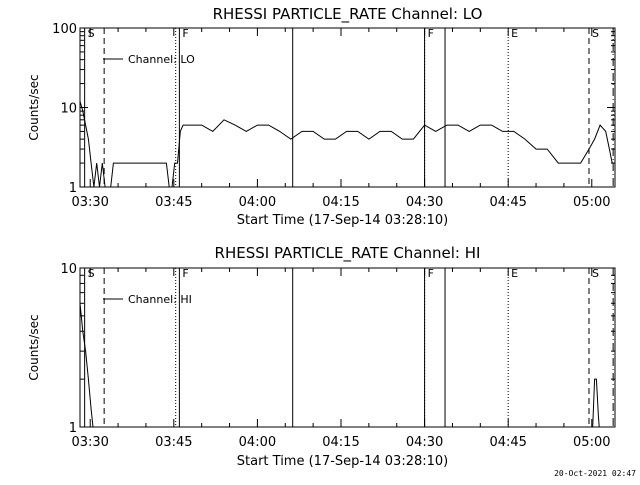 The height and width of the screenshot is (485, 640). Describe the element at coordinates (348, 14) in the screenshot. I see `chart-title: RHESSI PARTICLE_RATE Channel: LO` at that location.